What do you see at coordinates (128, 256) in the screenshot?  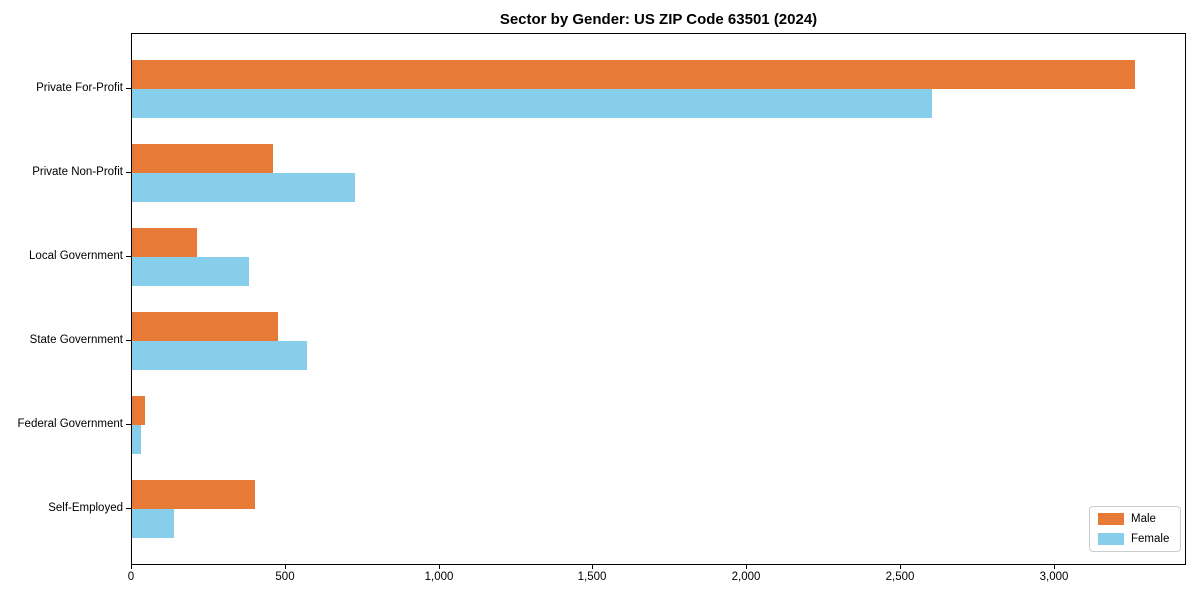 I see `y-tick-mark-local-government` at bounding box center [128, 256].